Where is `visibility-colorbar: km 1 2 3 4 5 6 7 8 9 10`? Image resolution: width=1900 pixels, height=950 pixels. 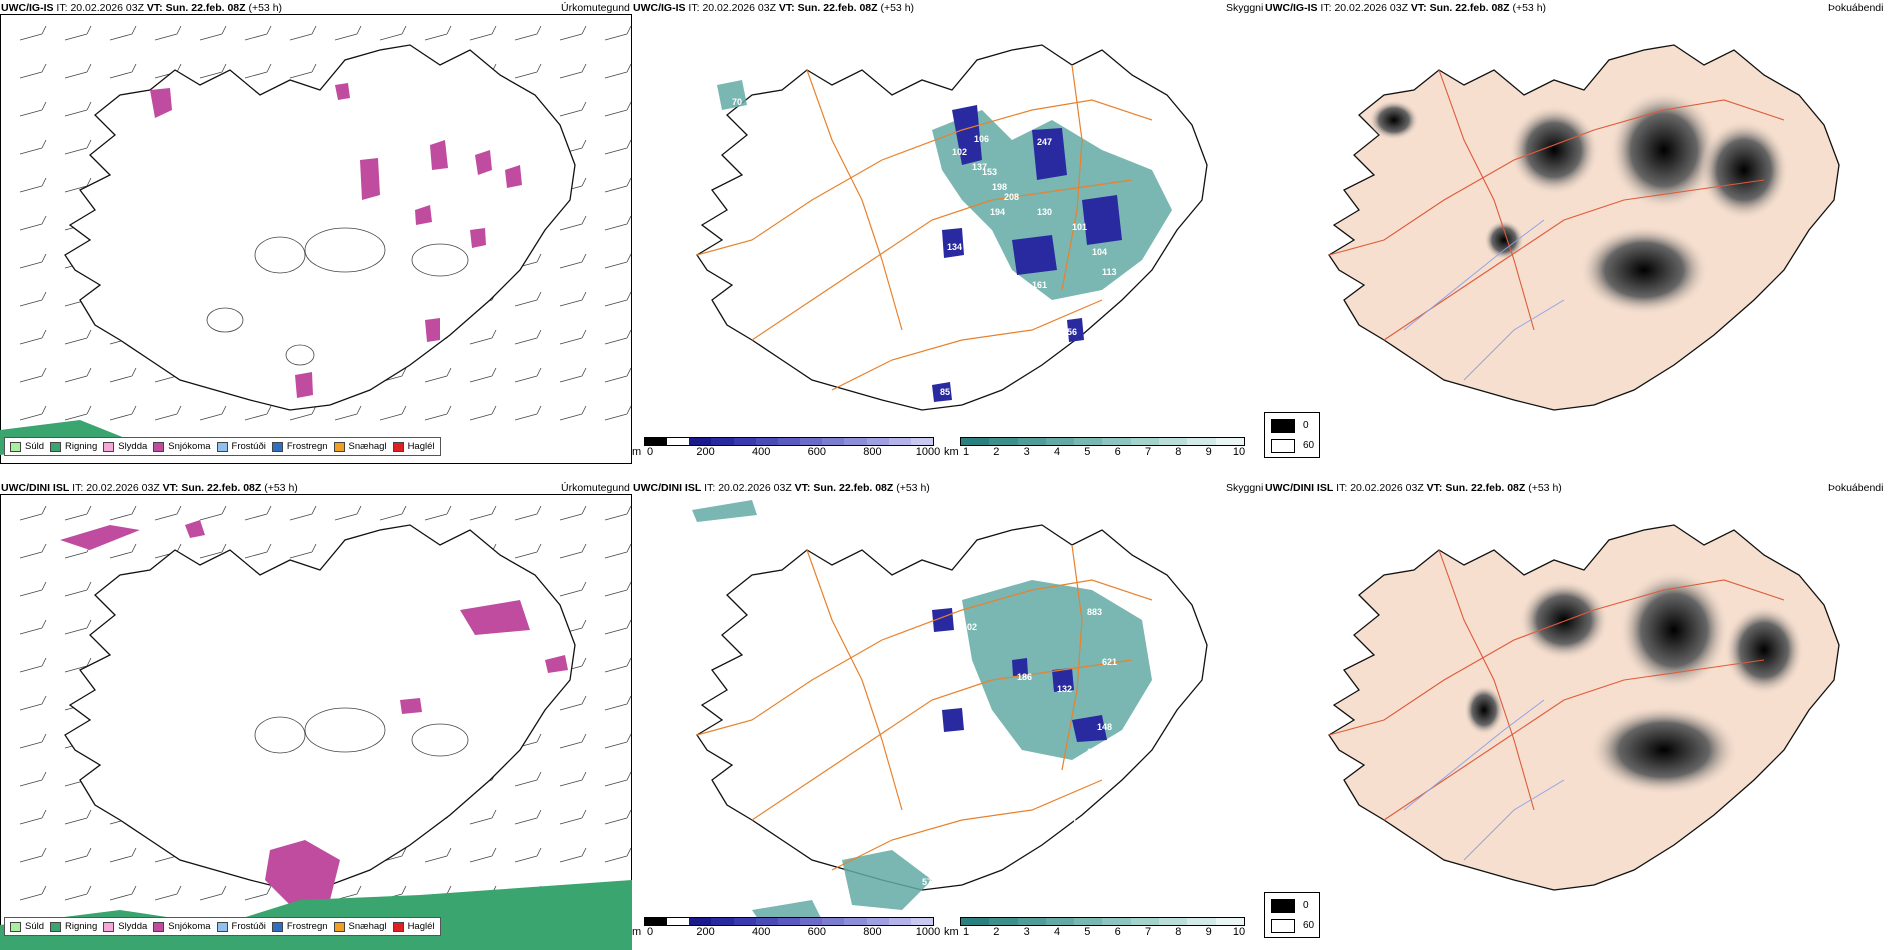 visibility-colorbar: km 1 2 3 4 5 6 7 8 9 10 is located at coordinates (1094, 452).